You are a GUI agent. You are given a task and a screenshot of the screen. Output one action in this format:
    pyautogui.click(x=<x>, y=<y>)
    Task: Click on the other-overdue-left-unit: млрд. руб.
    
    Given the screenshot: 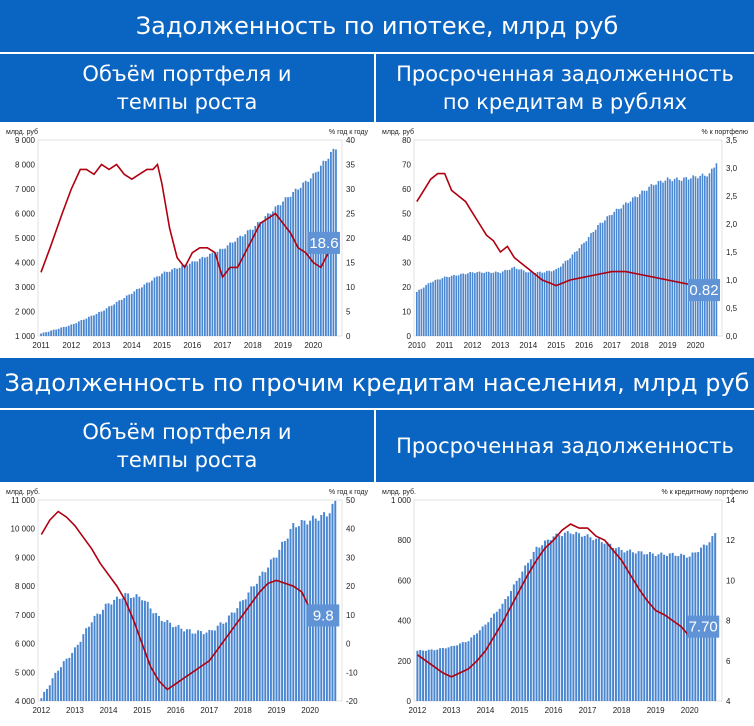 What is the action you would take?
    pyautogui.click(x=399, y=492)
    